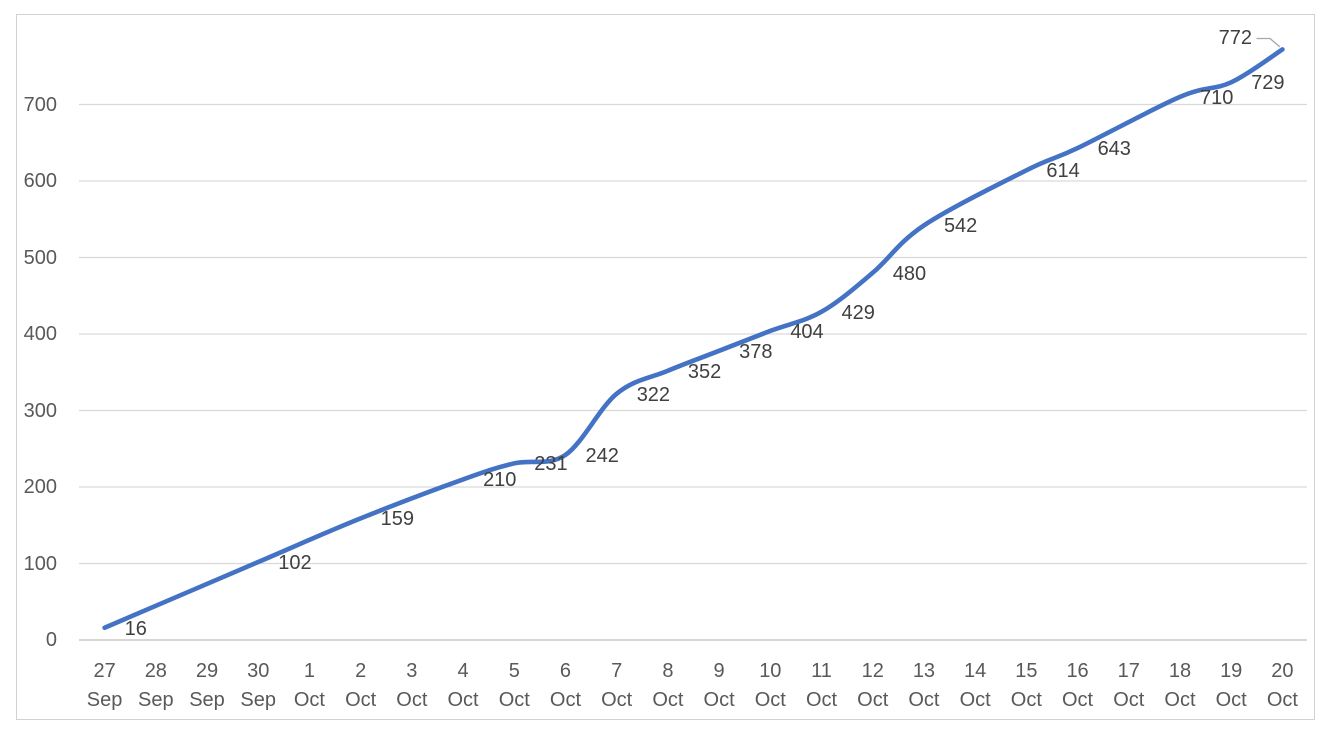  I want to click on x-axis-category-label: 17 Oct, so click(1129, 686).